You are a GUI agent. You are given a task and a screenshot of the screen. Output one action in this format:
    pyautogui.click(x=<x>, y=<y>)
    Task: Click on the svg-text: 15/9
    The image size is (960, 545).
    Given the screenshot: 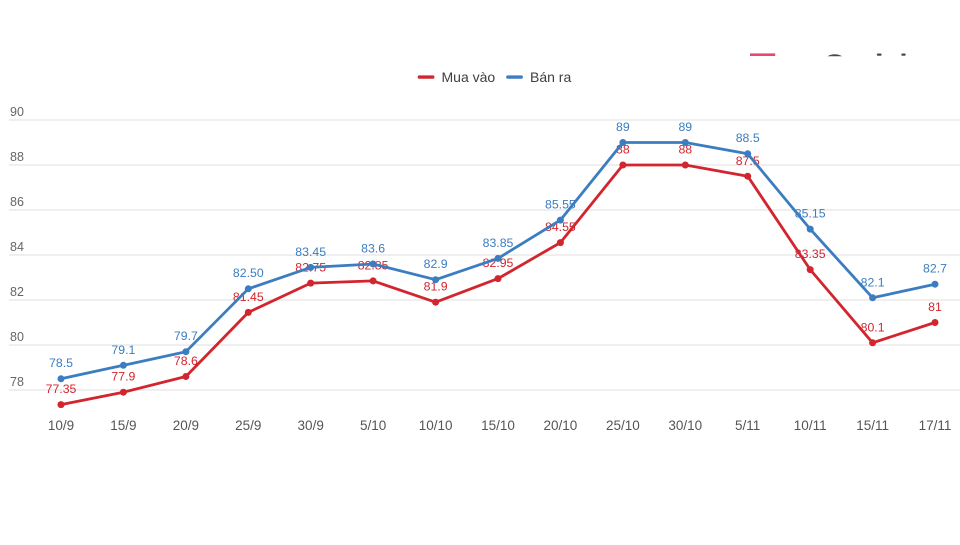 What is the action you would take?
    pyautogui.click(x=123, y=425)
    